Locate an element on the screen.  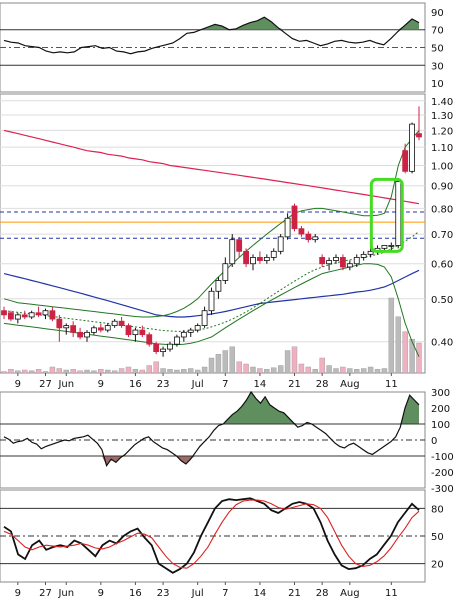
stochastic-x-tick-label: 28 is located at coordinates (322, 593).